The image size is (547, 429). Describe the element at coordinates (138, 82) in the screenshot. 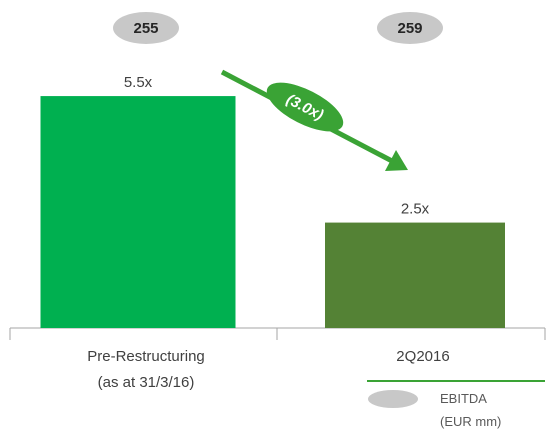

I see `value-label: 5.5x` at that location.